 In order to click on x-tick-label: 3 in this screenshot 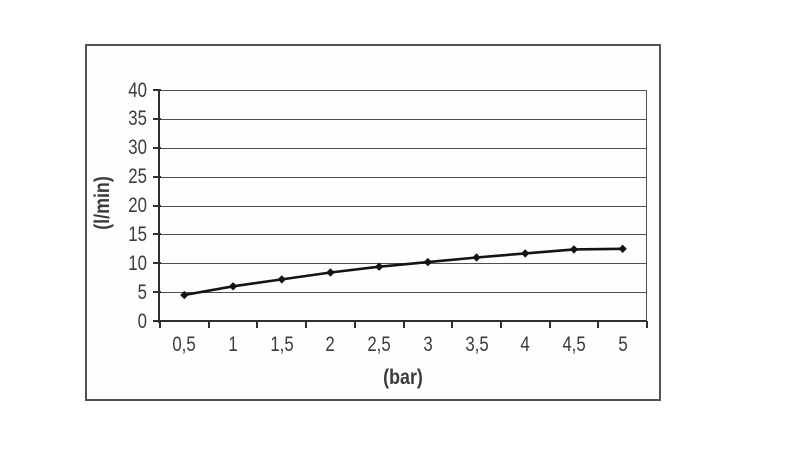, I will do `click(428, 344)`.